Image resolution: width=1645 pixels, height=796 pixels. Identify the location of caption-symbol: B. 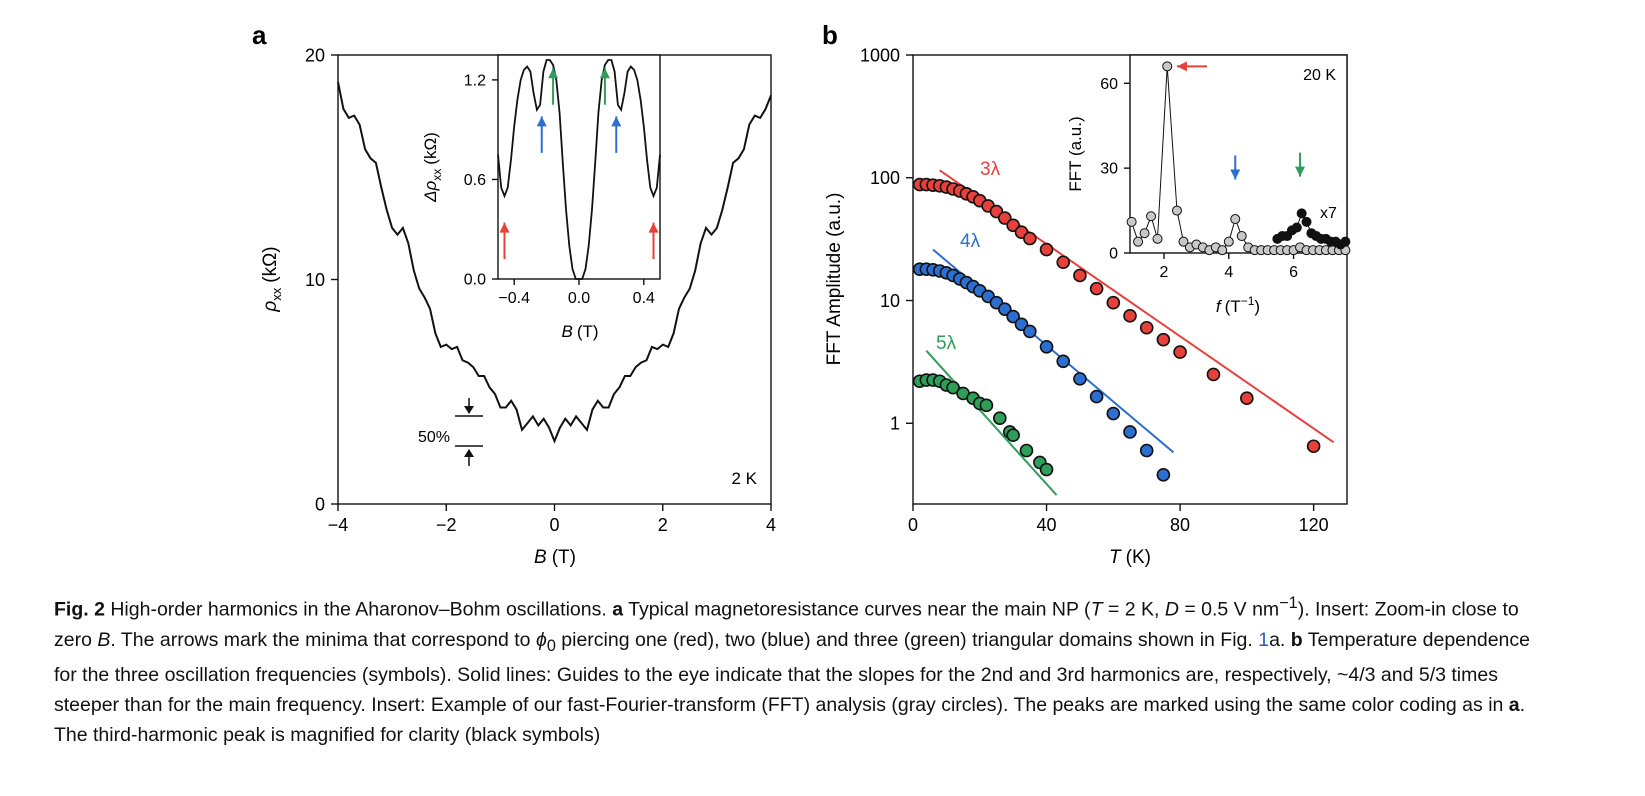
(104, 639).